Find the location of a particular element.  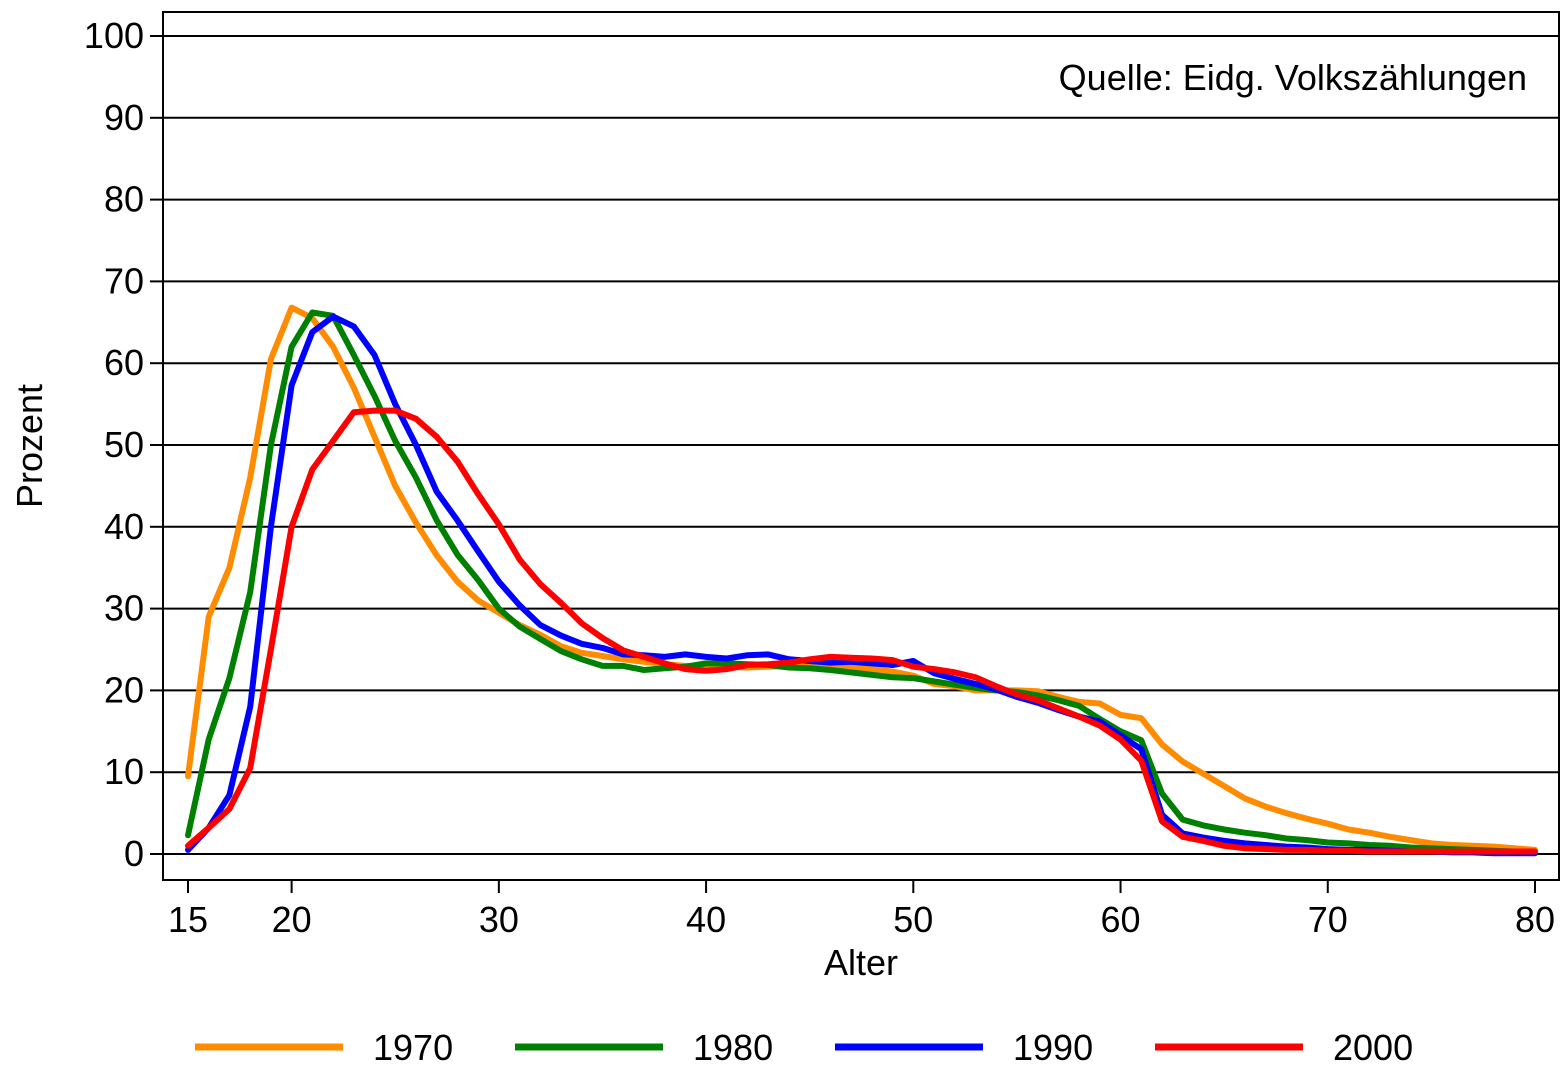

x-tick-label: 70 is located at coordinates (1328, 919).